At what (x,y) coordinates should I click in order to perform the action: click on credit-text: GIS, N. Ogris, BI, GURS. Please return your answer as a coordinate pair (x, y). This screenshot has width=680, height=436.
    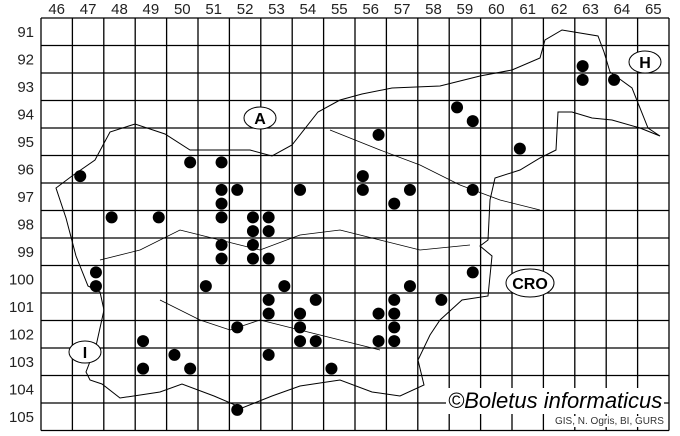
    Looking at the image, I should click on (609, 421).